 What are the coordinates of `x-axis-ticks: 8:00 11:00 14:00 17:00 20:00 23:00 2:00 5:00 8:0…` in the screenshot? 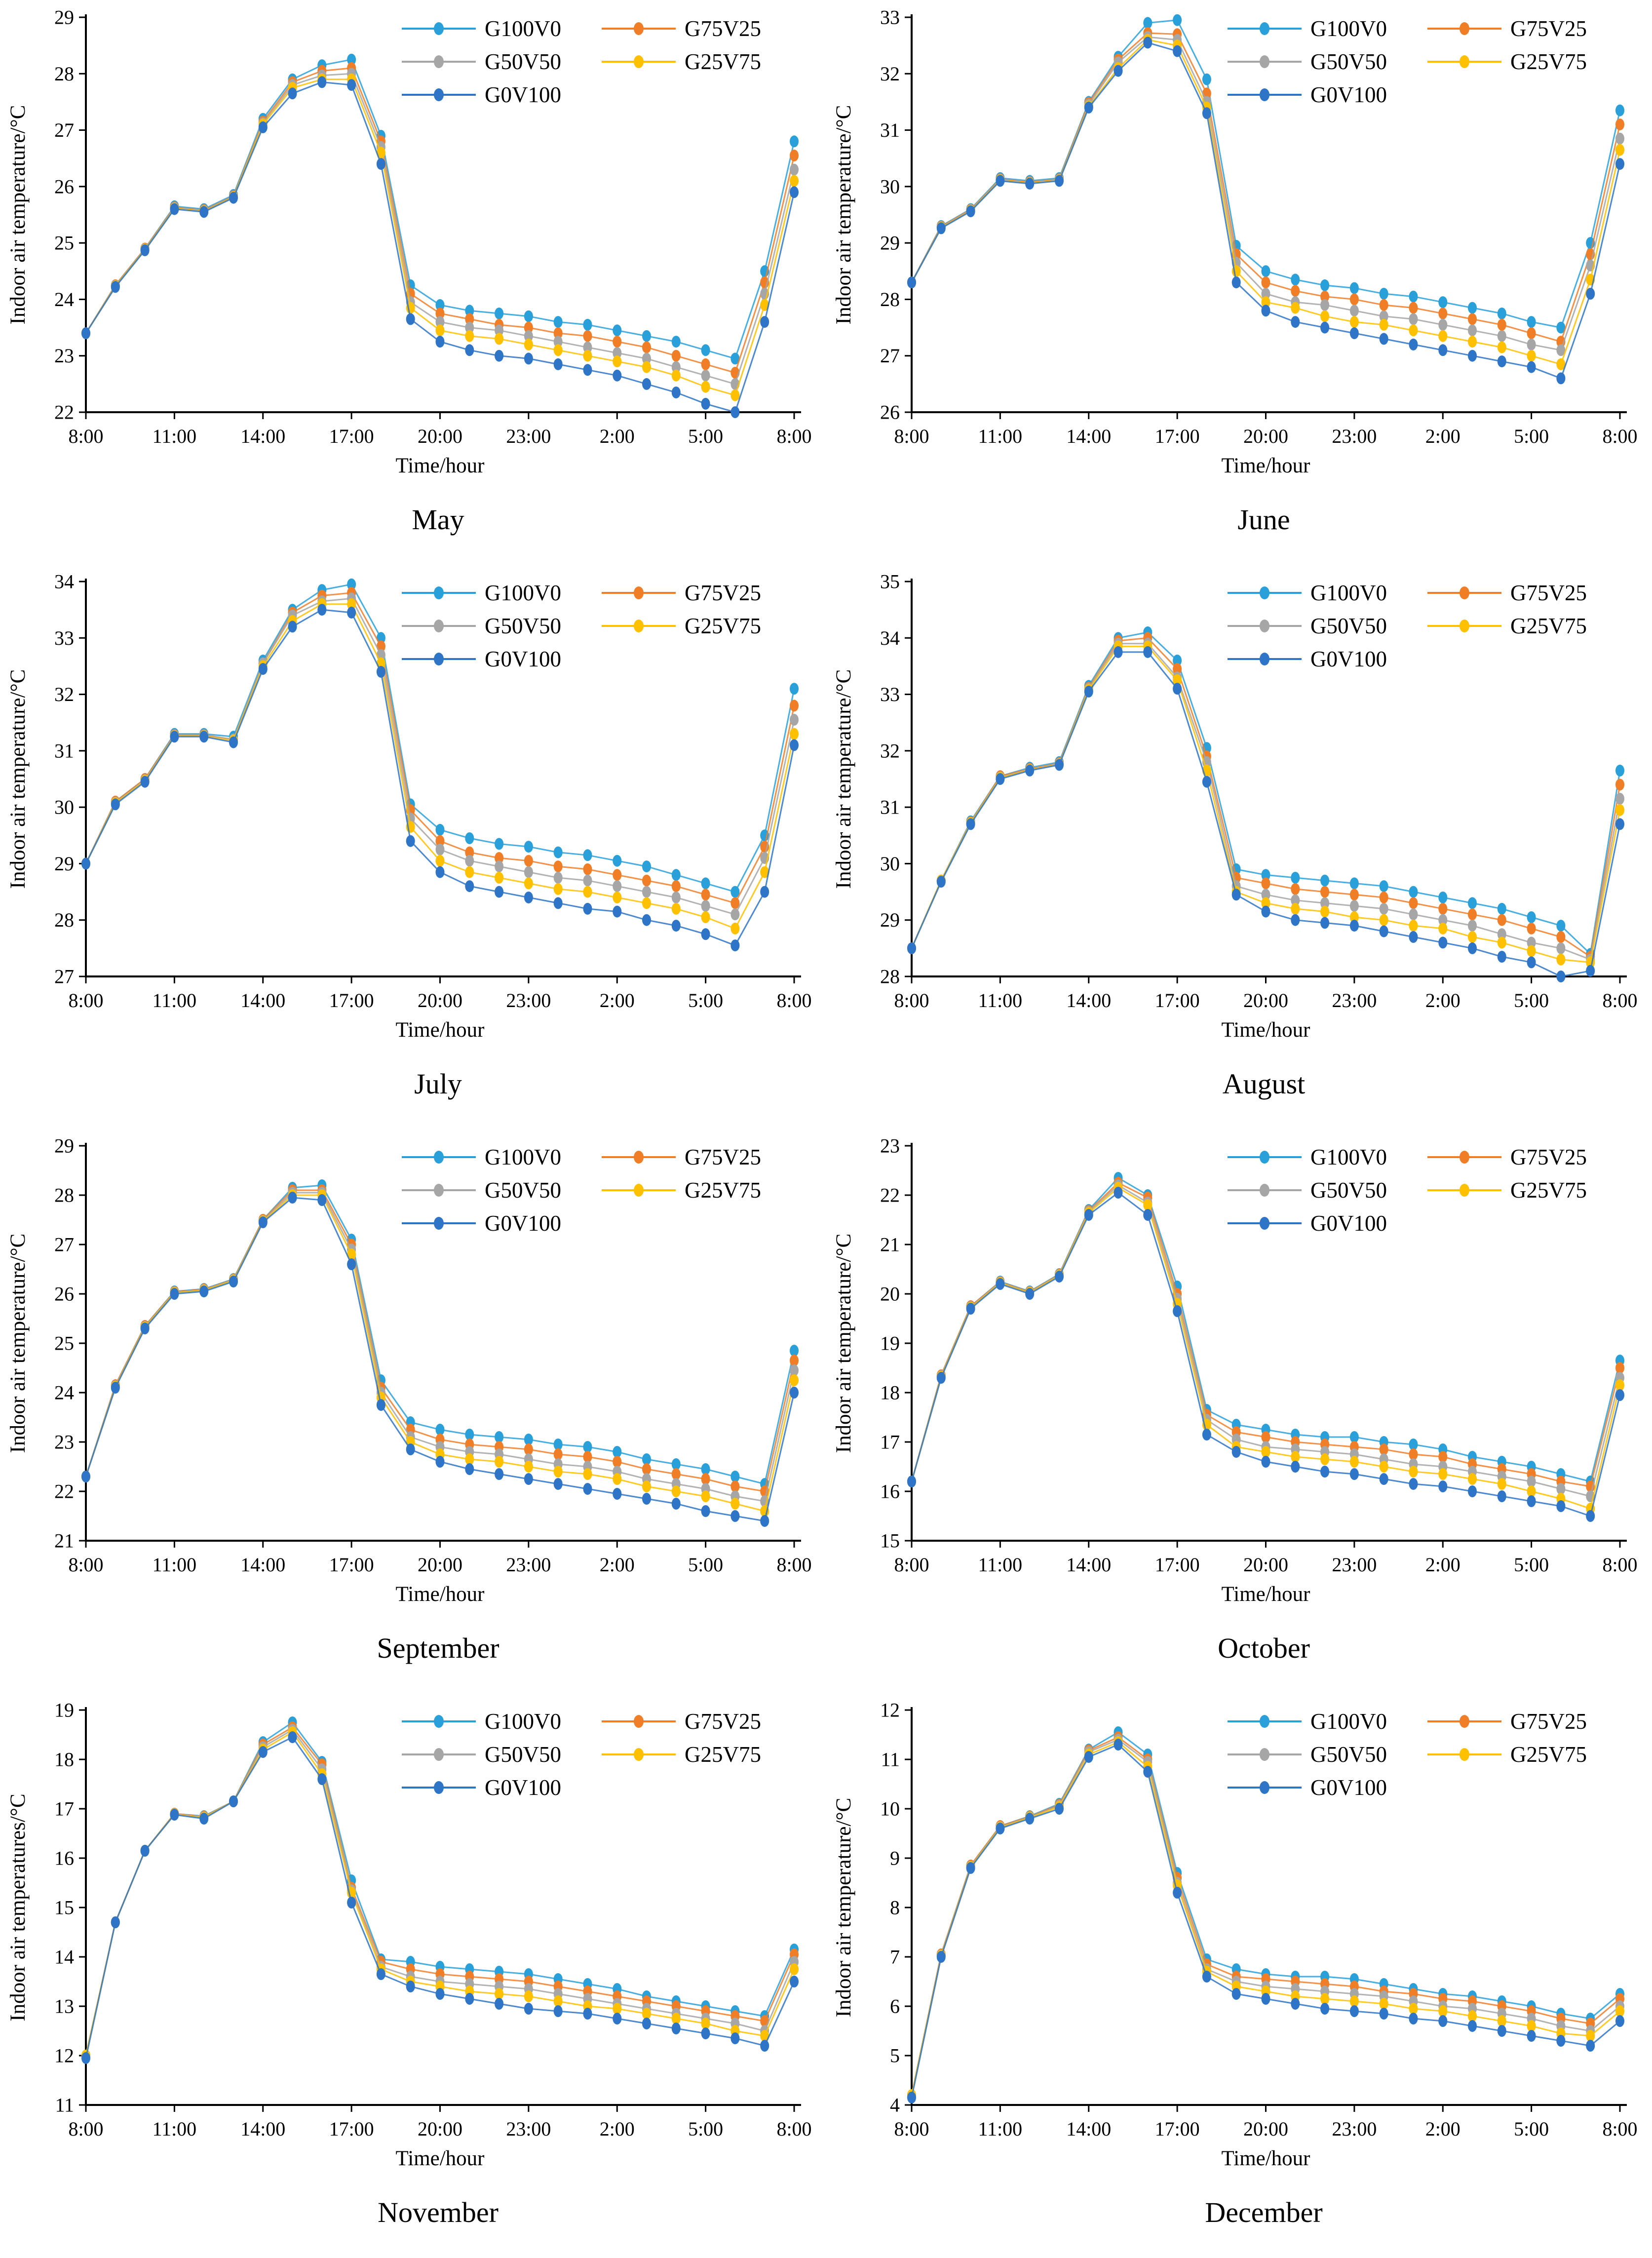 It's located at (440, 2122).